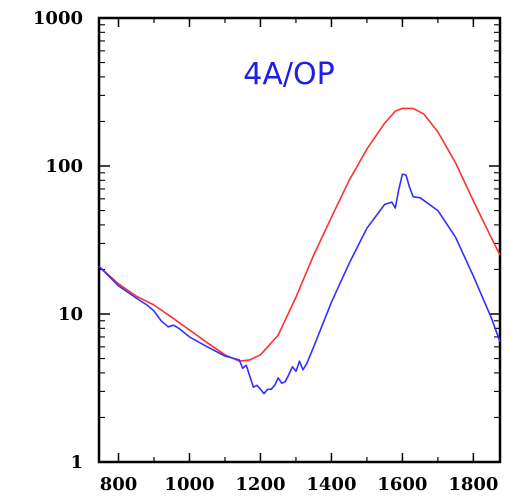 This screenshot has width=516, height=497. Describe the element at coordinates (260, 484) in the screenshot. I see `x-tick-label: 1200` at that location.